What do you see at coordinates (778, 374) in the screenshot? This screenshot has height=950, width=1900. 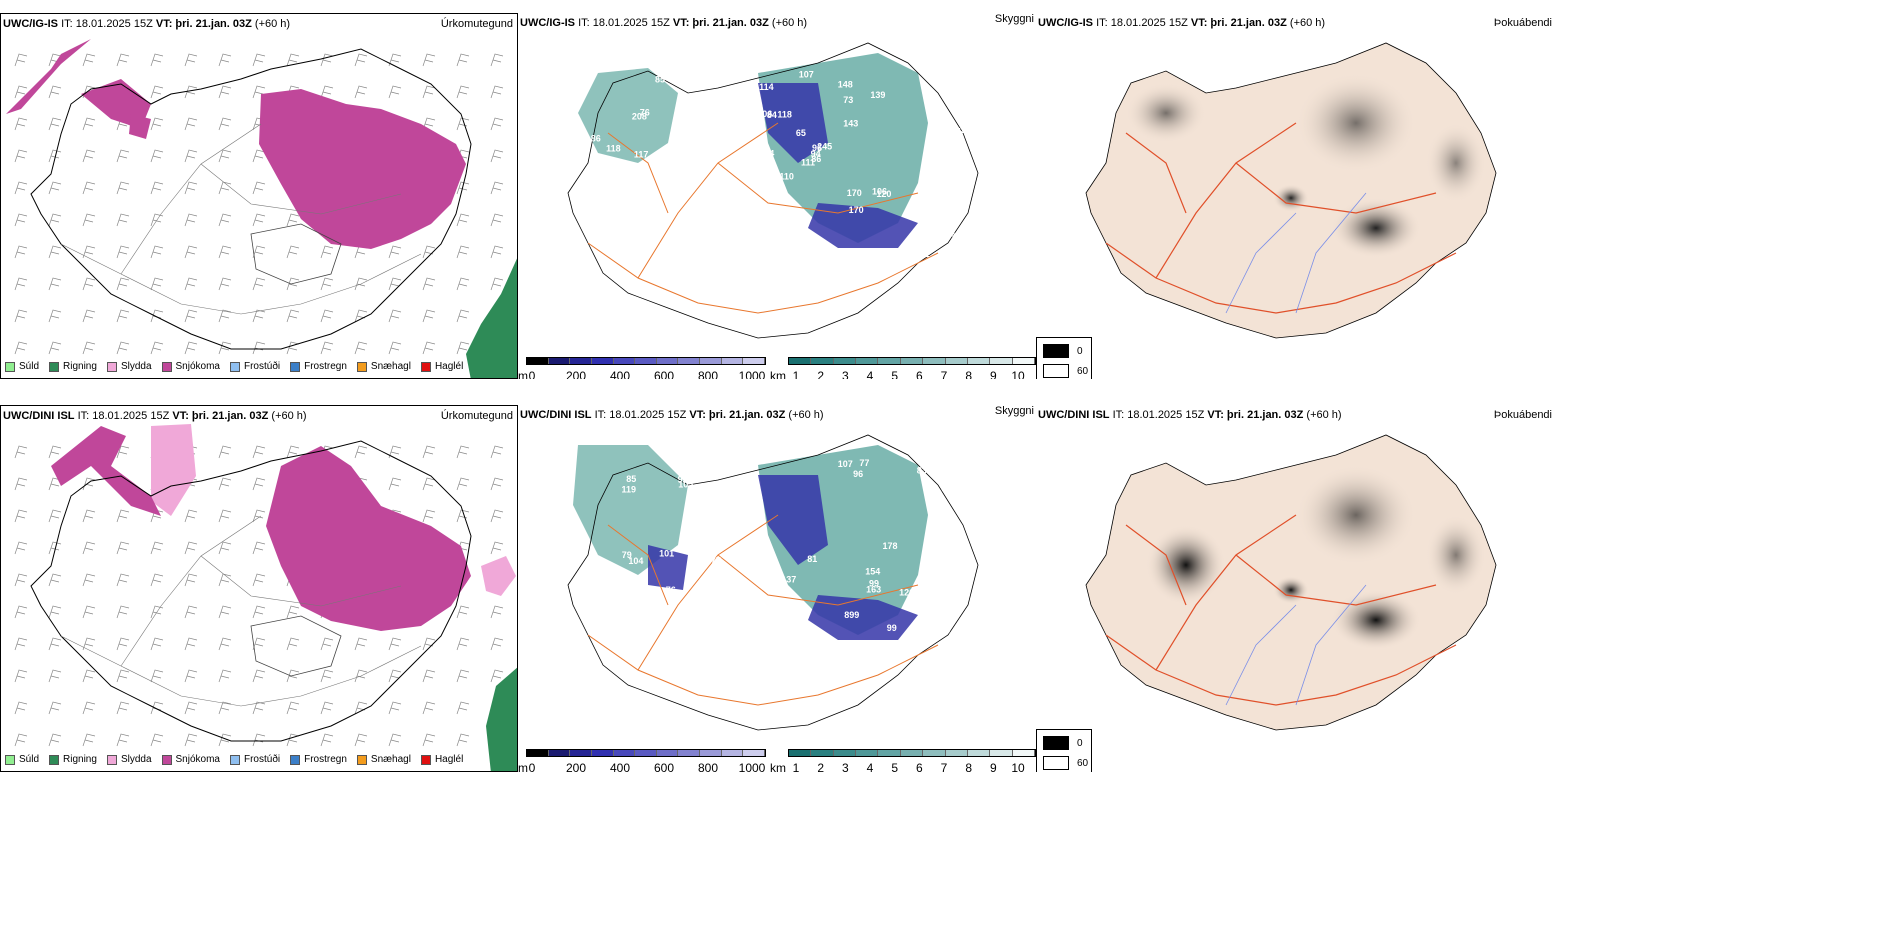 I see `visibility-unit: km` at bounding box center [778, 374].